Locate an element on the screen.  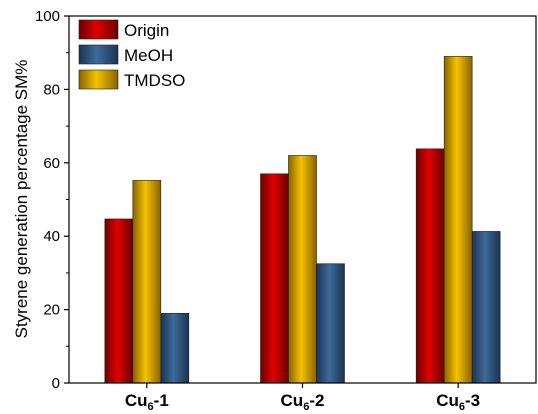
legend-swatch-tmdso is located at coordinates (98, 79).